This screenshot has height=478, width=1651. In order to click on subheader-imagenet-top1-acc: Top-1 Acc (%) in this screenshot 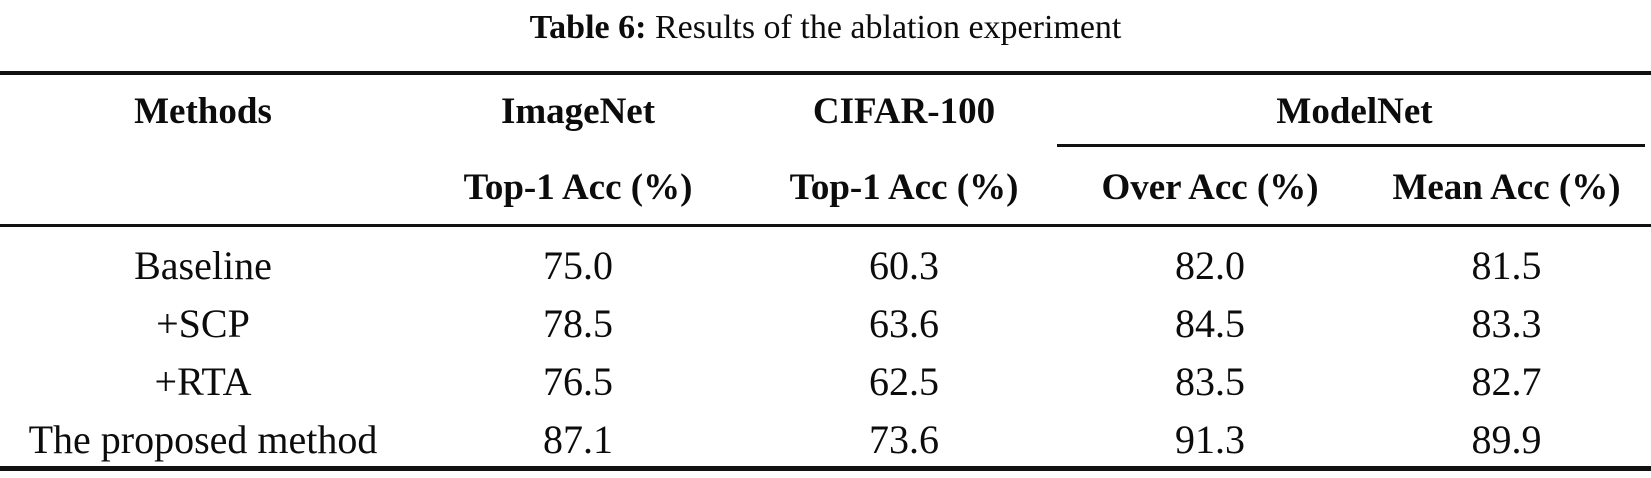, I will do `click(578, 187)`.